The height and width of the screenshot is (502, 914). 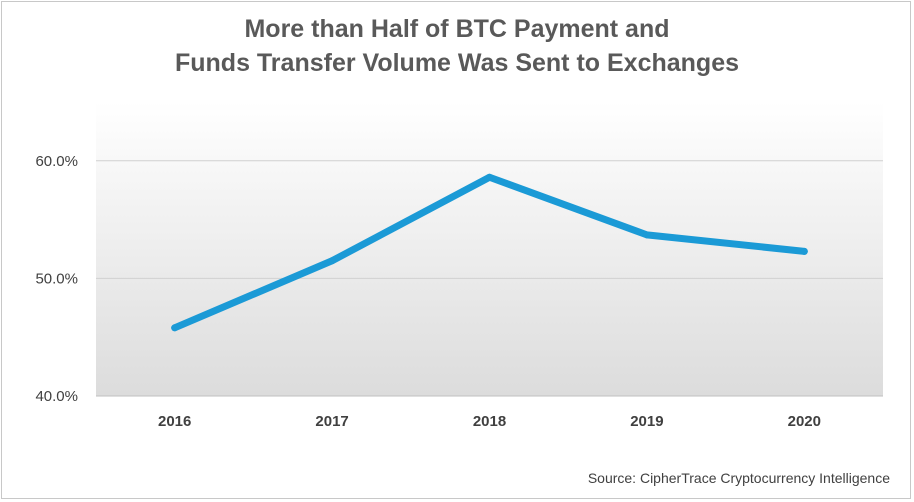 I want to click on y-tick-label: 60.0%, so click(x=56, y=161).